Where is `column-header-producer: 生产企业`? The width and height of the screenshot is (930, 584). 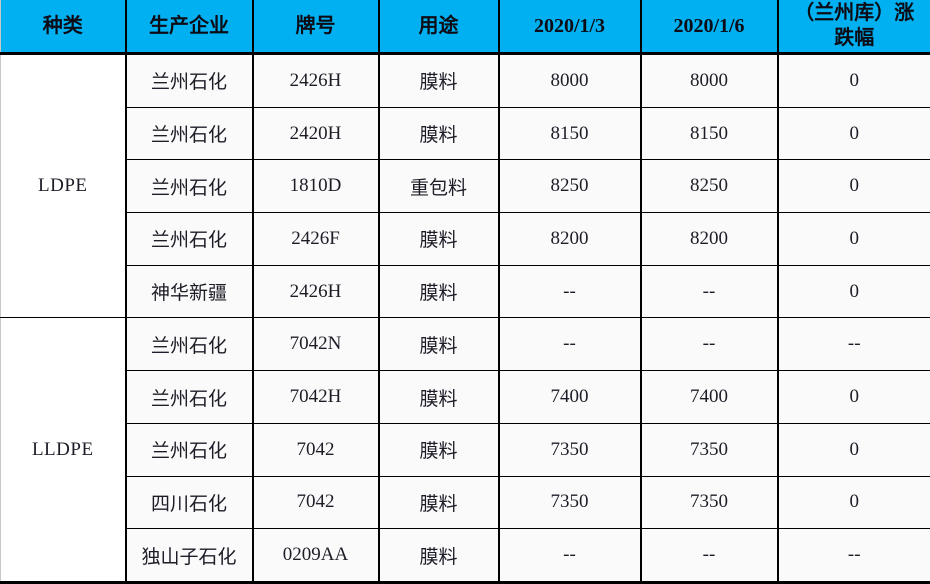
column-header-producer: 生产企业 is located at coordinates (189, 27).